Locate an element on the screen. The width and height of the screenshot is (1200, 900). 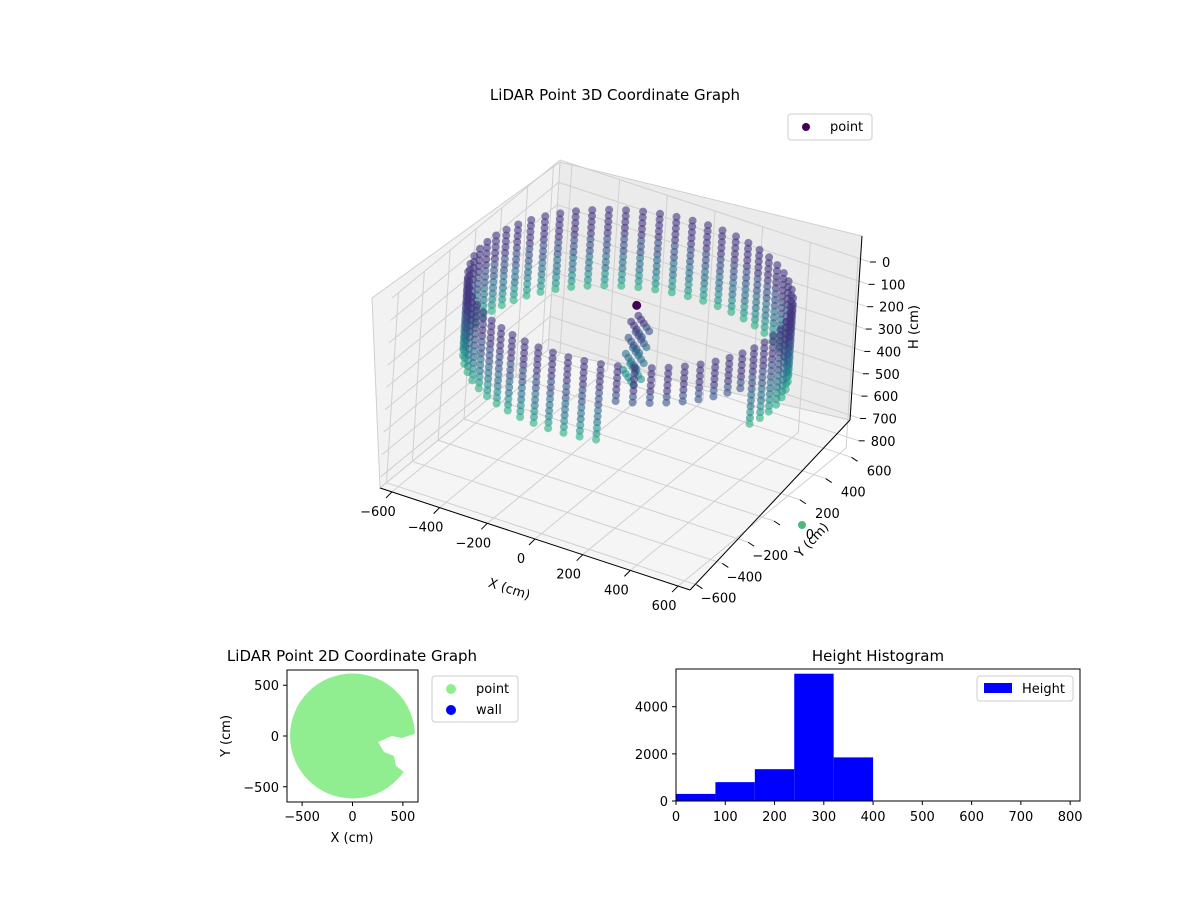
plot-area-2d is located at coordinates (354, 736).